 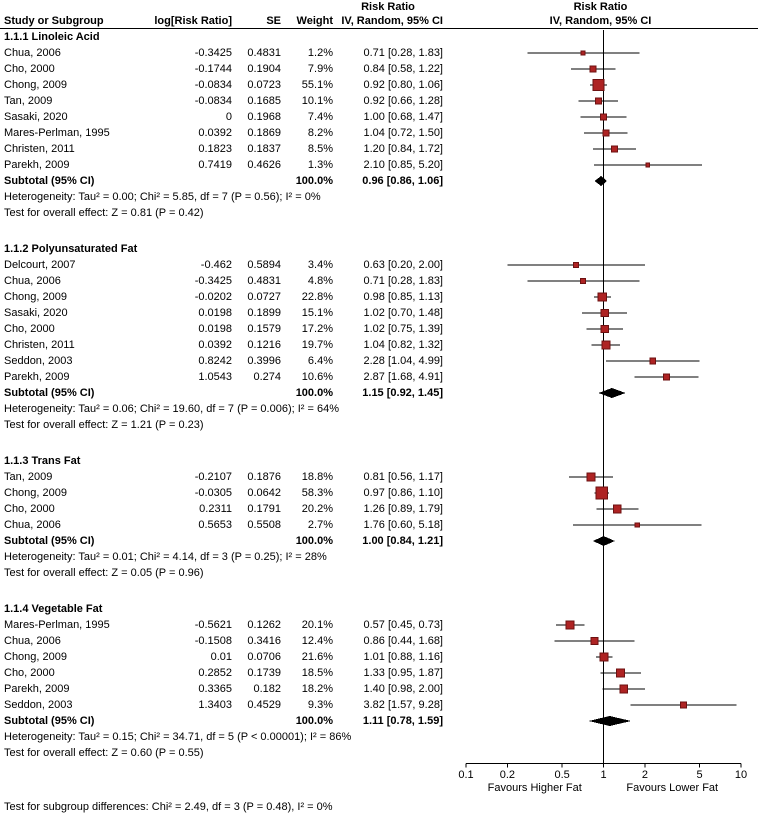 What do you see at coordinates (264, 477) in the screenshot?
I see `se-value: 0.1876` at bounding box center [264, 477].